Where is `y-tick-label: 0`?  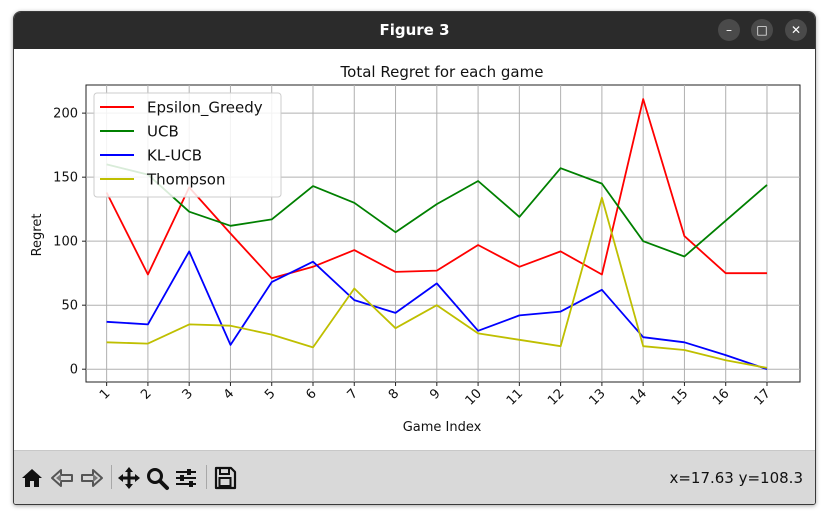
y-tick-label: 0 is located at coordinates (74, 370).